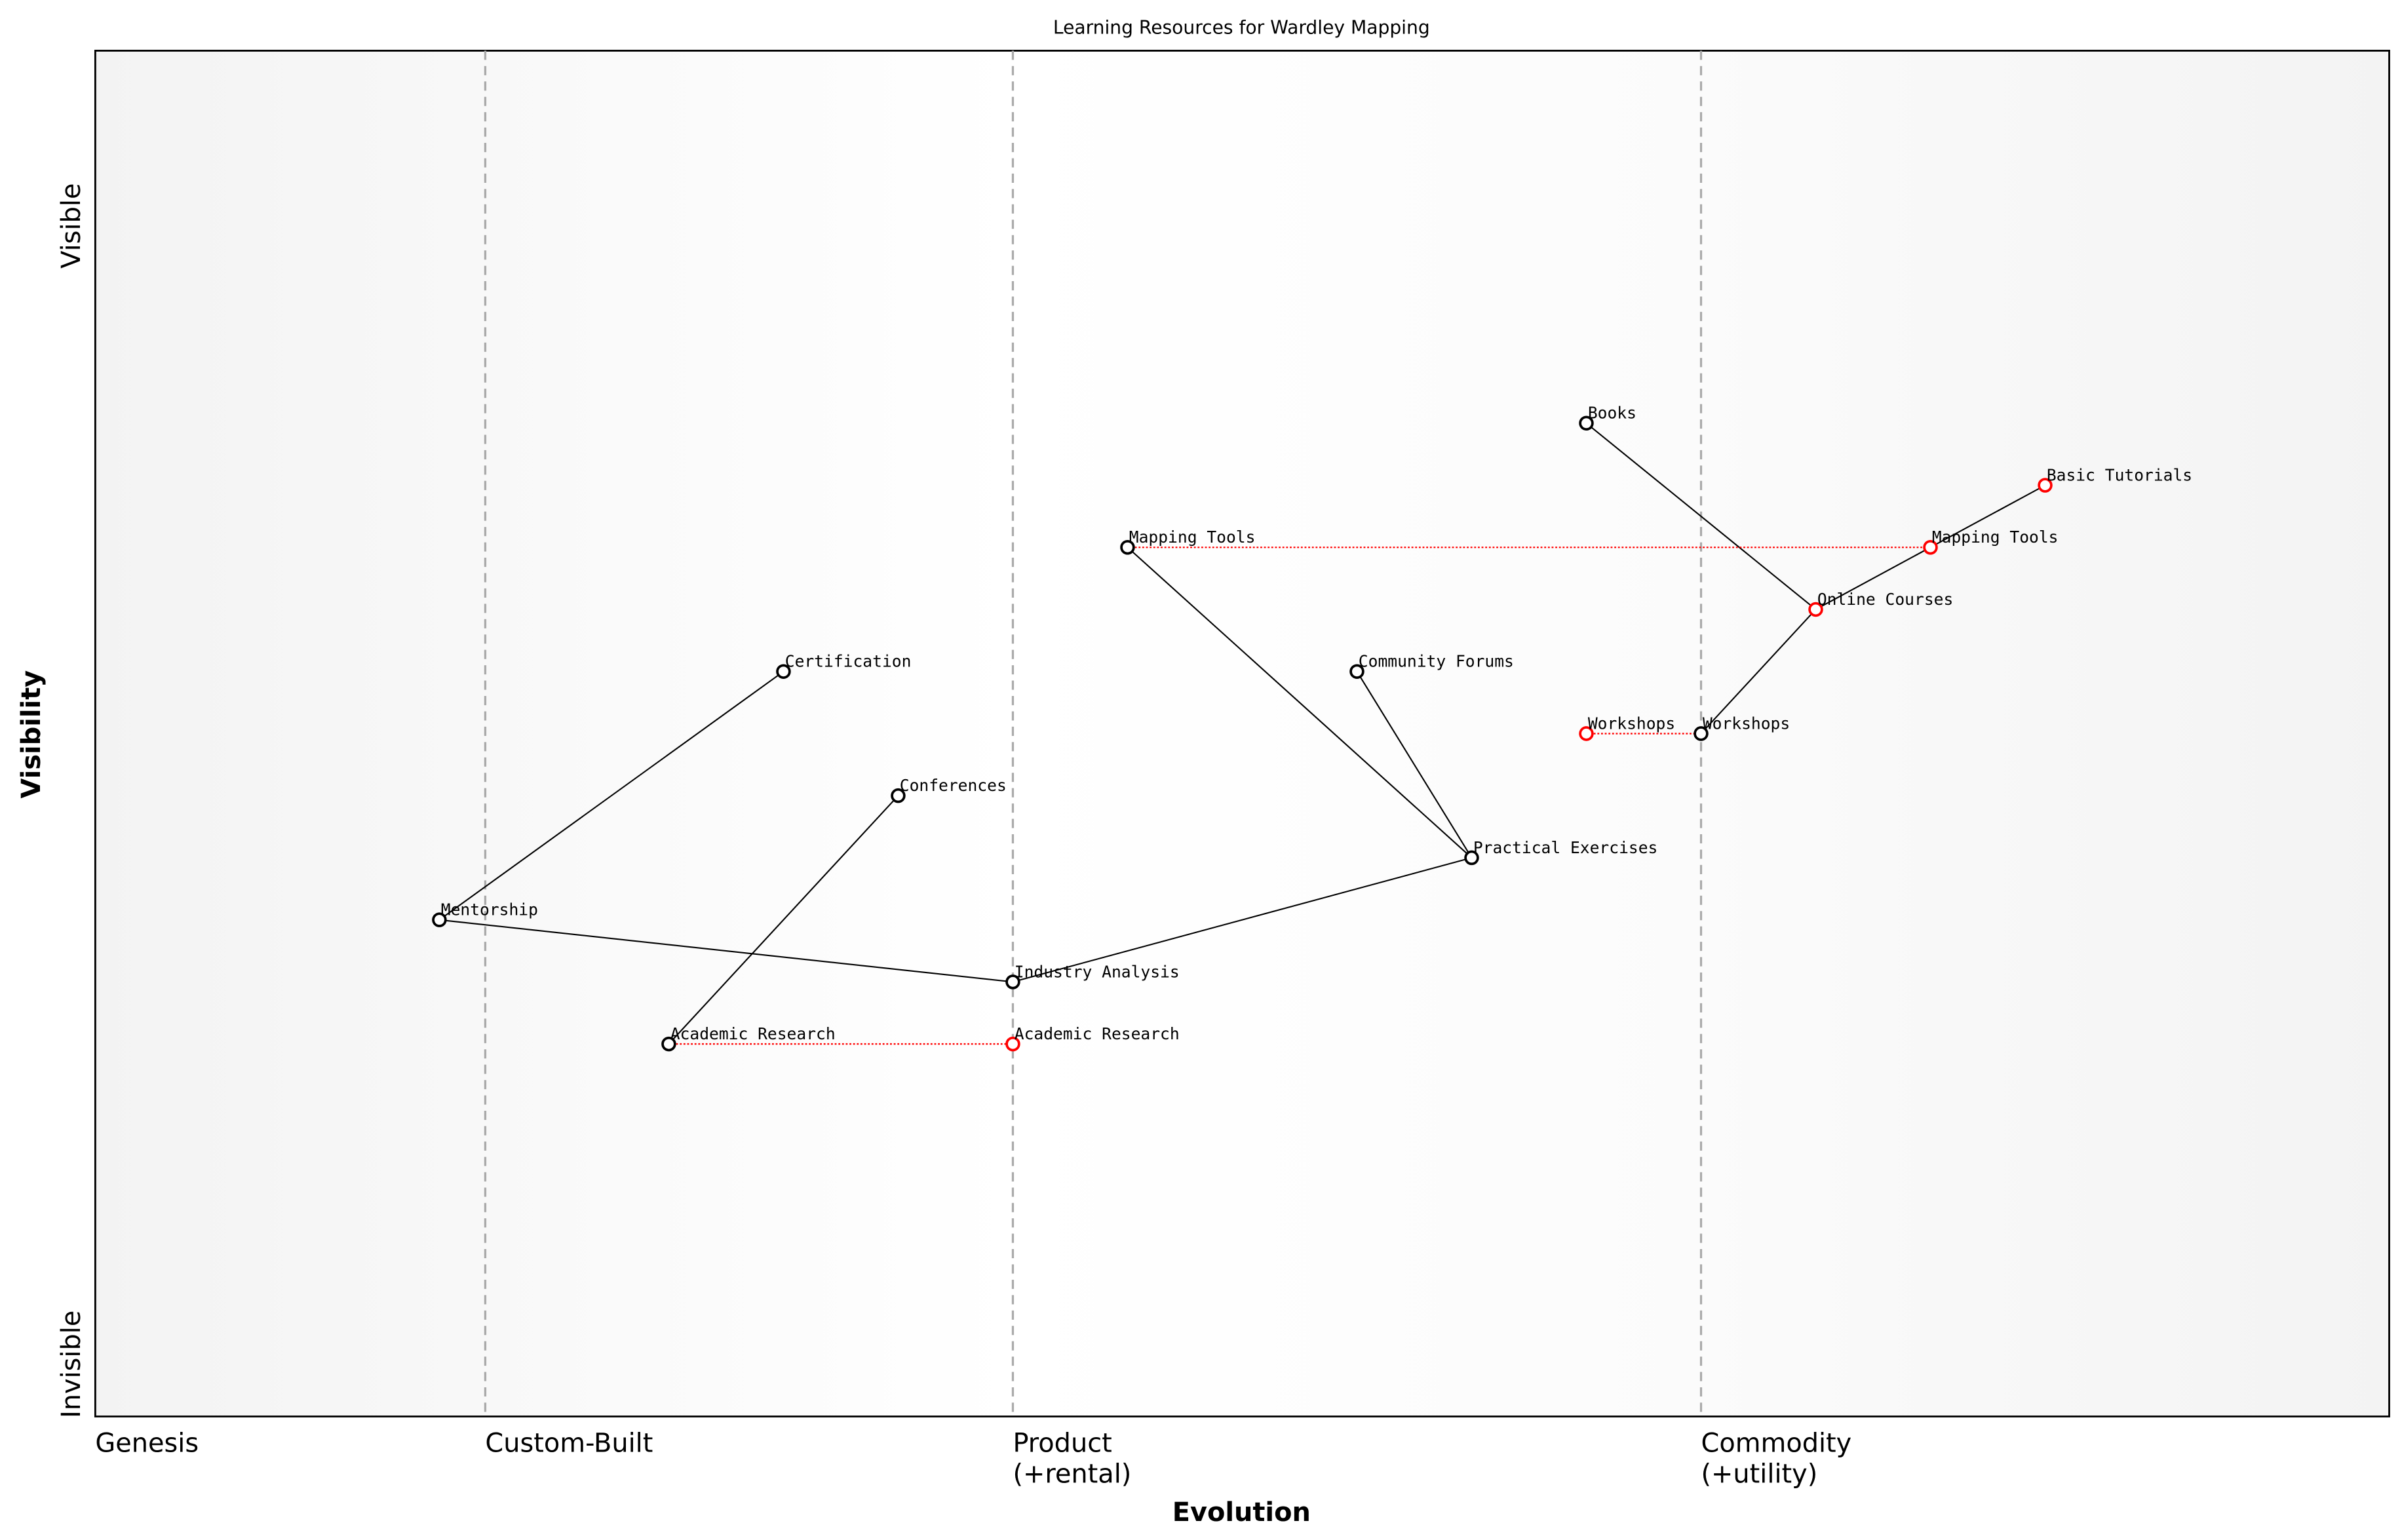 The height and width of the screenshot is (1540, 2400). I want to click on node-label-workshops: Workshops, so click(1746, 723).